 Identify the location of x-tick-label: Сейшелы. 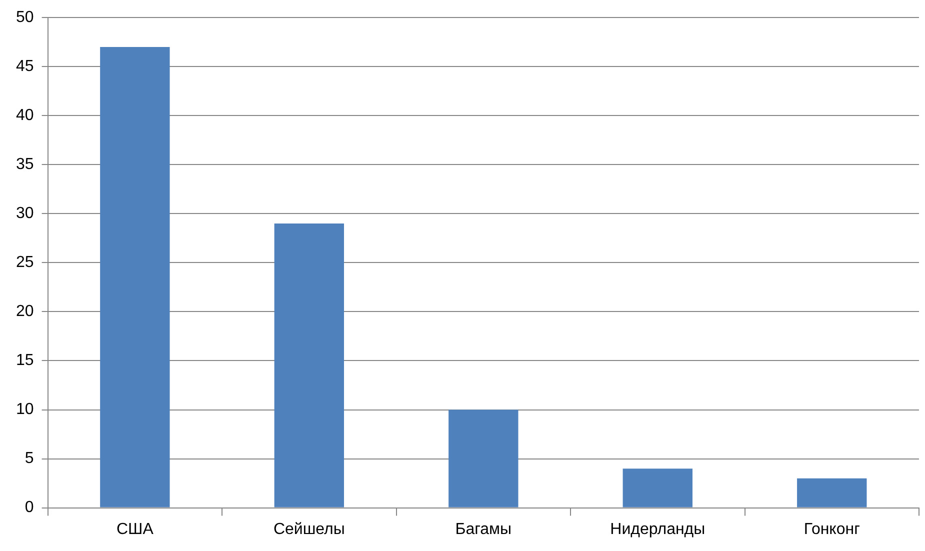
(309, 529).